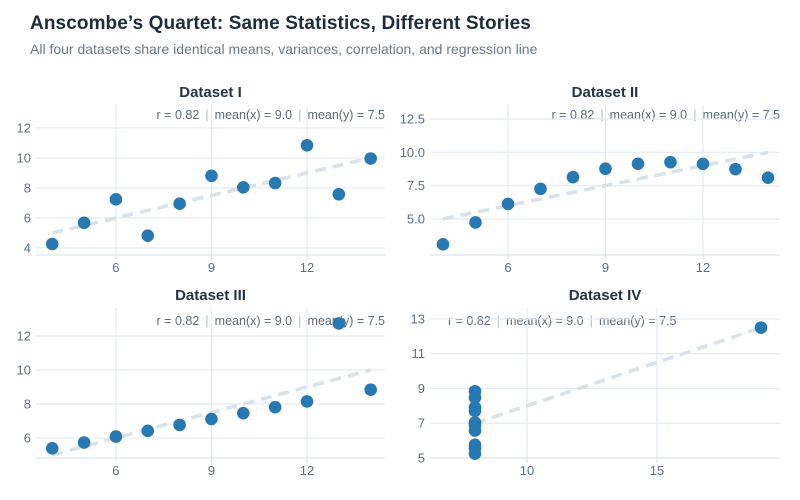 The width and height of the screenshot is (800, 500). What do you see at coordinates (419, 353) in the screenshot?
I see `y-tick-label: 11` at bounding box center [419, 353].